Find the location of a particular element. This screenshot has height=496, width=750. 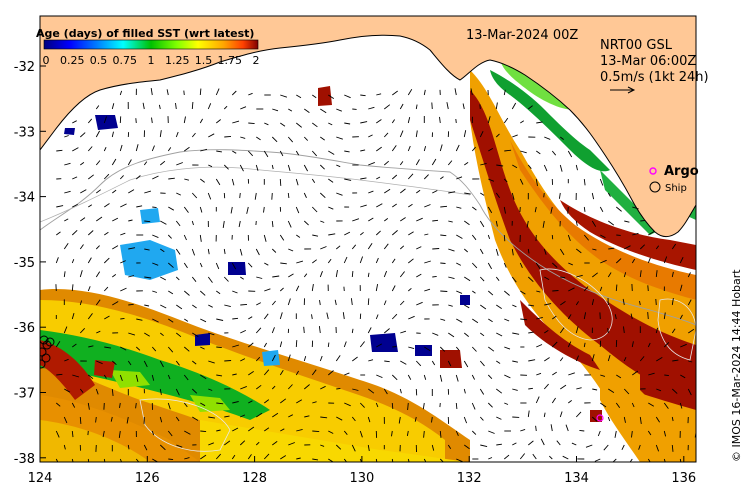

sst-green-coast is located at coordinates (550, 121).